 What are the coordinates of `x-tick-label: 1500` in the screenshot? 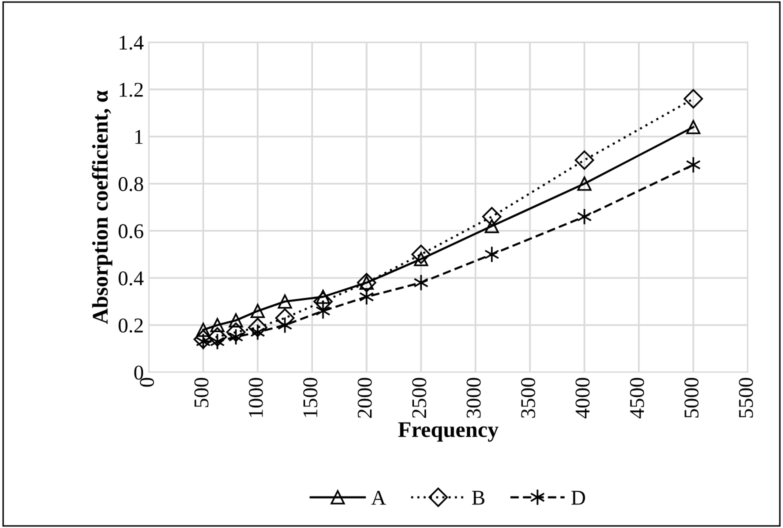 It's located at (310, 397).